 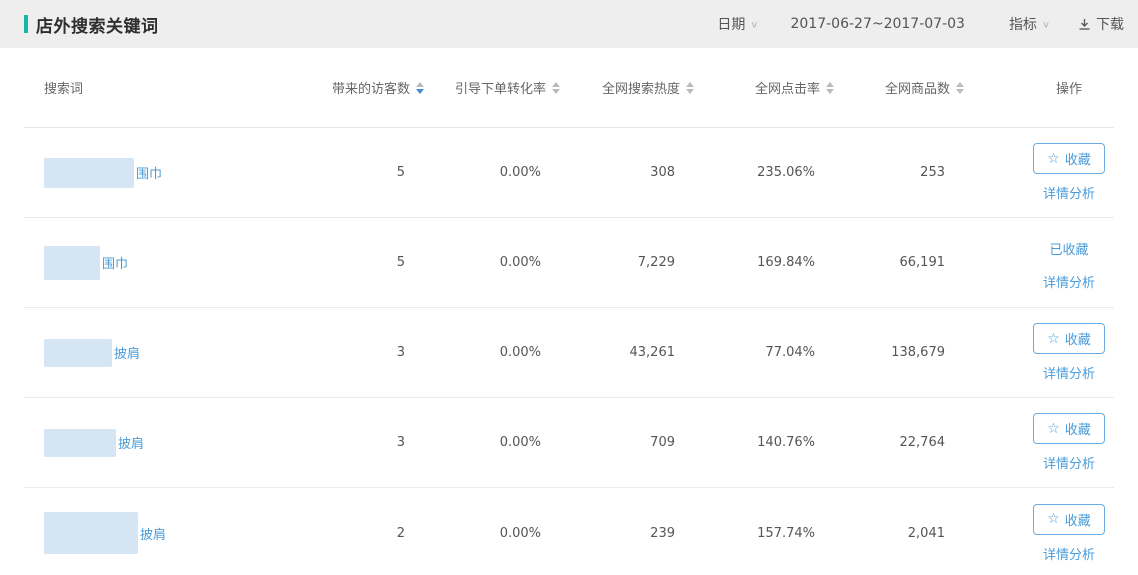 I want to click on header-controls: 日期 ∨ 2017-06-27~2017-07-03 指标 ∨ 下载, so click(x=920, y=24).